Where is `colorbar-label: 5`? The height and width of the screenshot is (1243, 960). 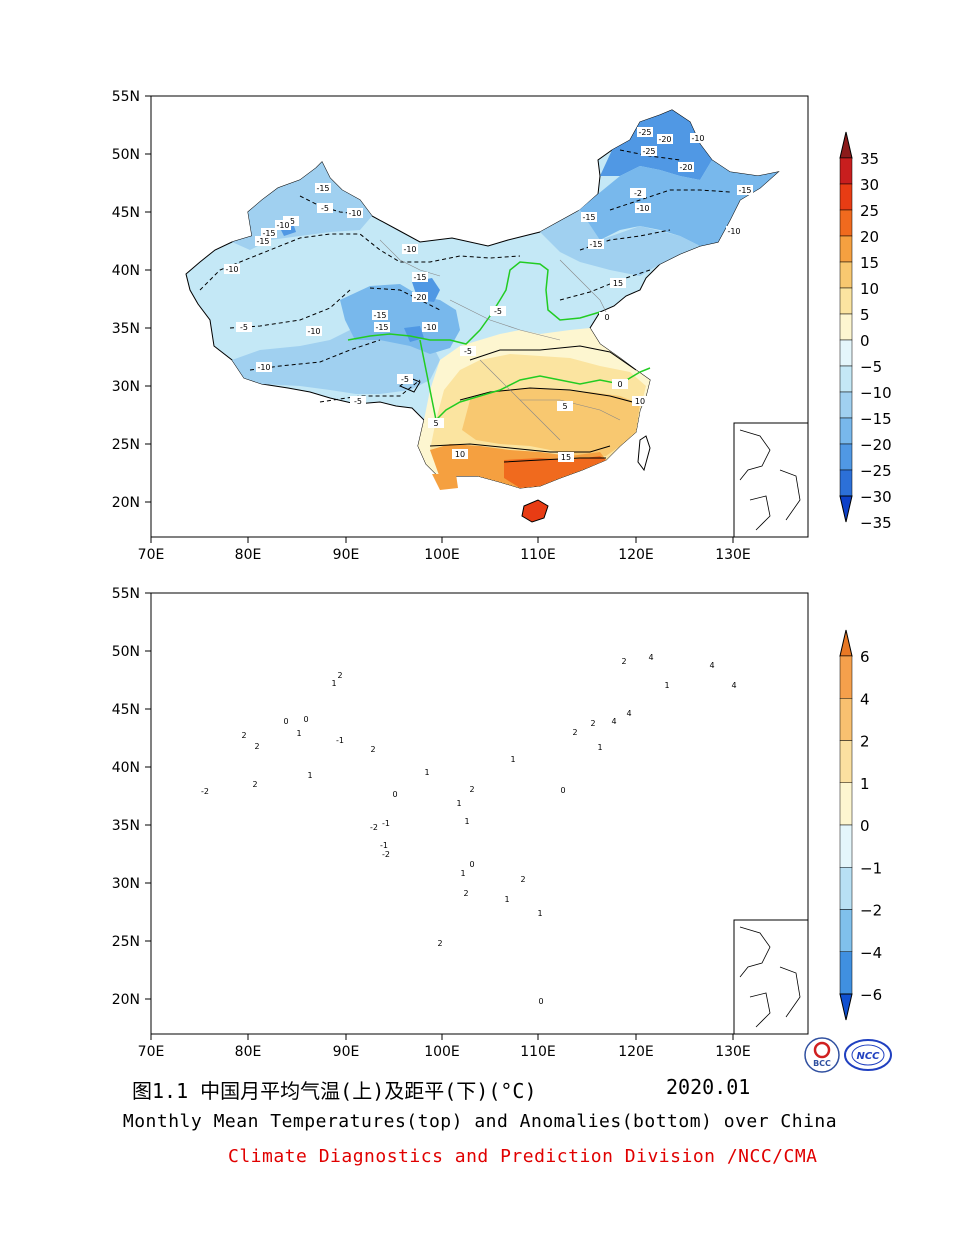 colorbar-label: 5 is located at coordinates (865, 315).